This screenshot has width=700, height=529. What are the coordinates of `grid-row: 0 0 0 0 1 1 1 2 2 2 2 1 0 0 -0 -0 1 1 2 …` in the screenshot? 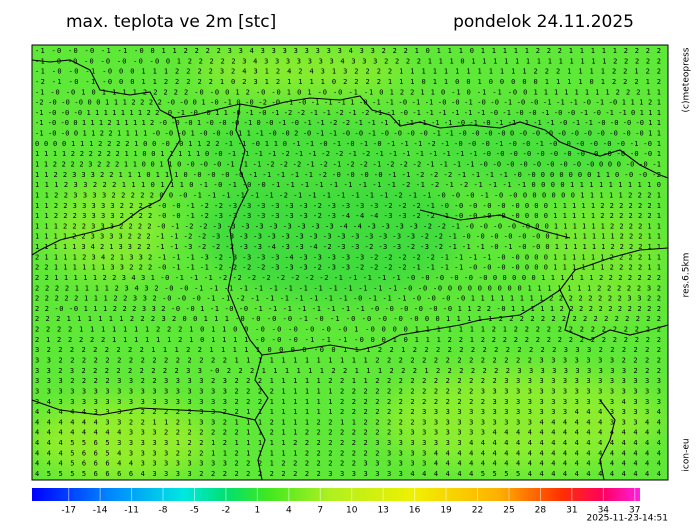 It's located at (348, 144).